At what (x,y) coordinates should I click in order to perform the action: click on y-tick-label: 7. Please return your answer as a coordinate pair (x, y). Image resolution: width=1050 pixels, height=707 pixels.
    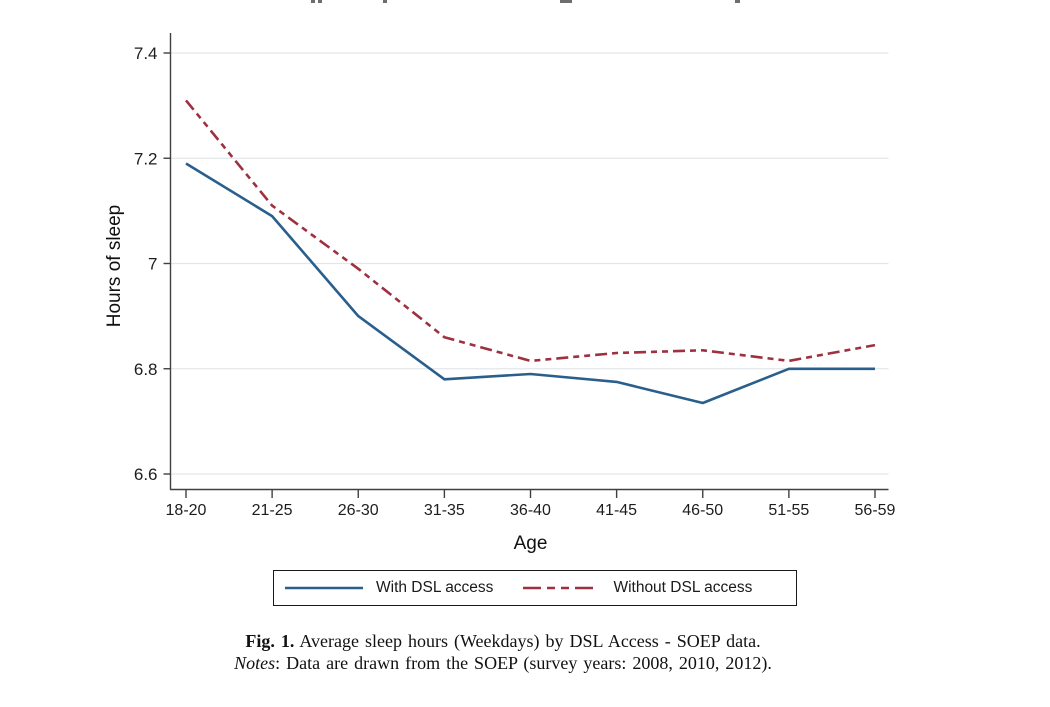
    Looking at the image, I should click on (152, 264).